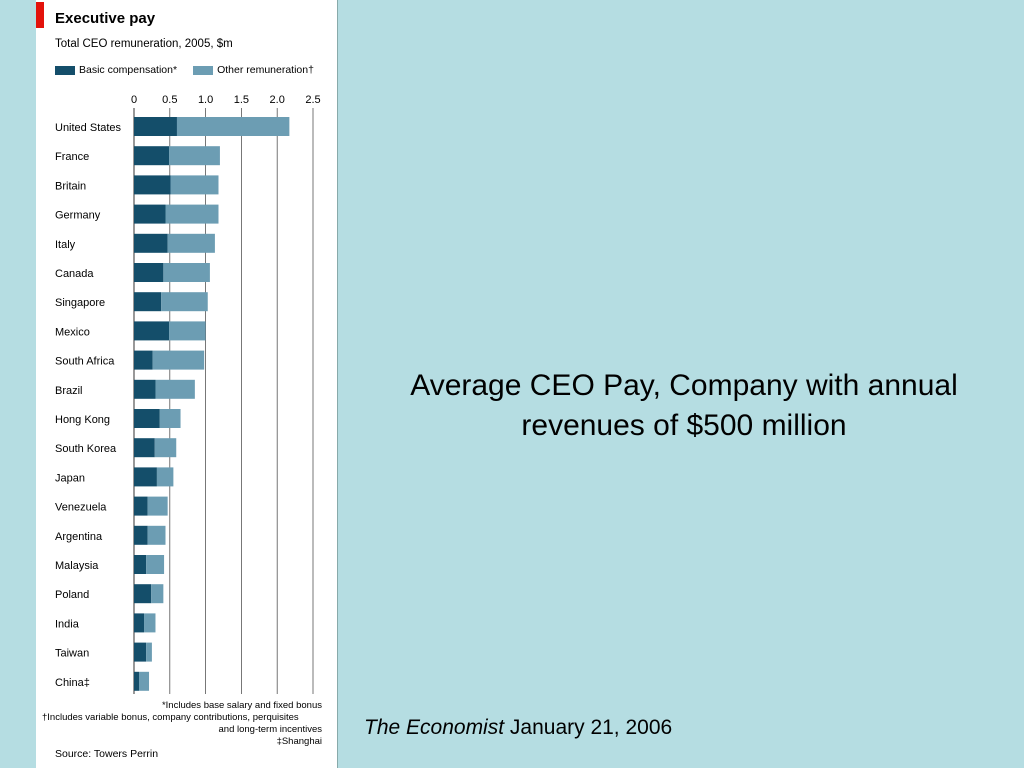 The image size is (1024, 768). Describe the element at coordinates (88, 128) in the screenshot. I see `category-label: United States` at that location.